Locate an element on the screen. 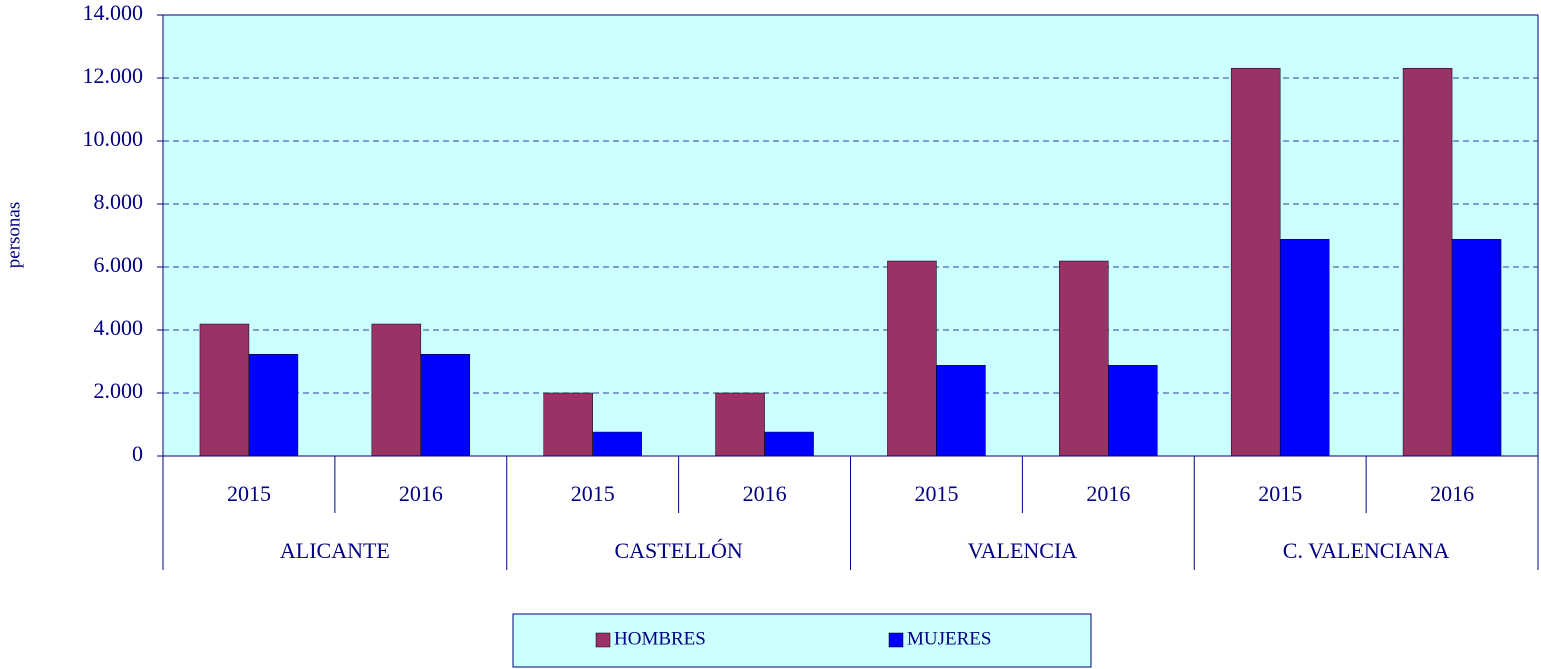  group-label: ALICANTE is located at coordinates (335, 550).